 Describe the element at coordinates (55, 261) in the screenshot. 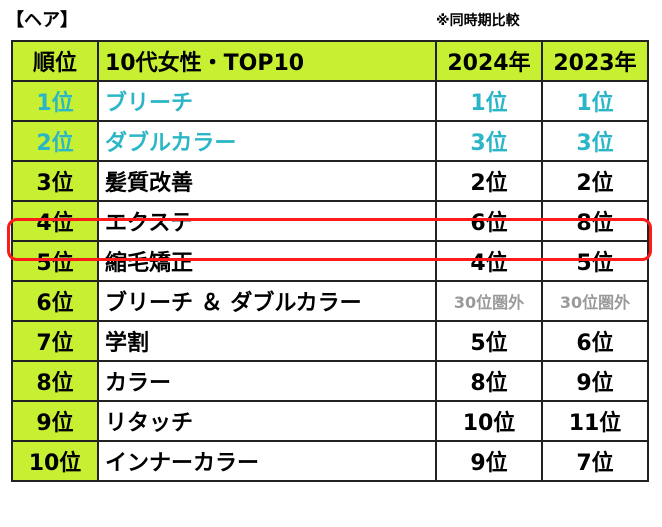

I see `rank-cell: 5位` at that location.